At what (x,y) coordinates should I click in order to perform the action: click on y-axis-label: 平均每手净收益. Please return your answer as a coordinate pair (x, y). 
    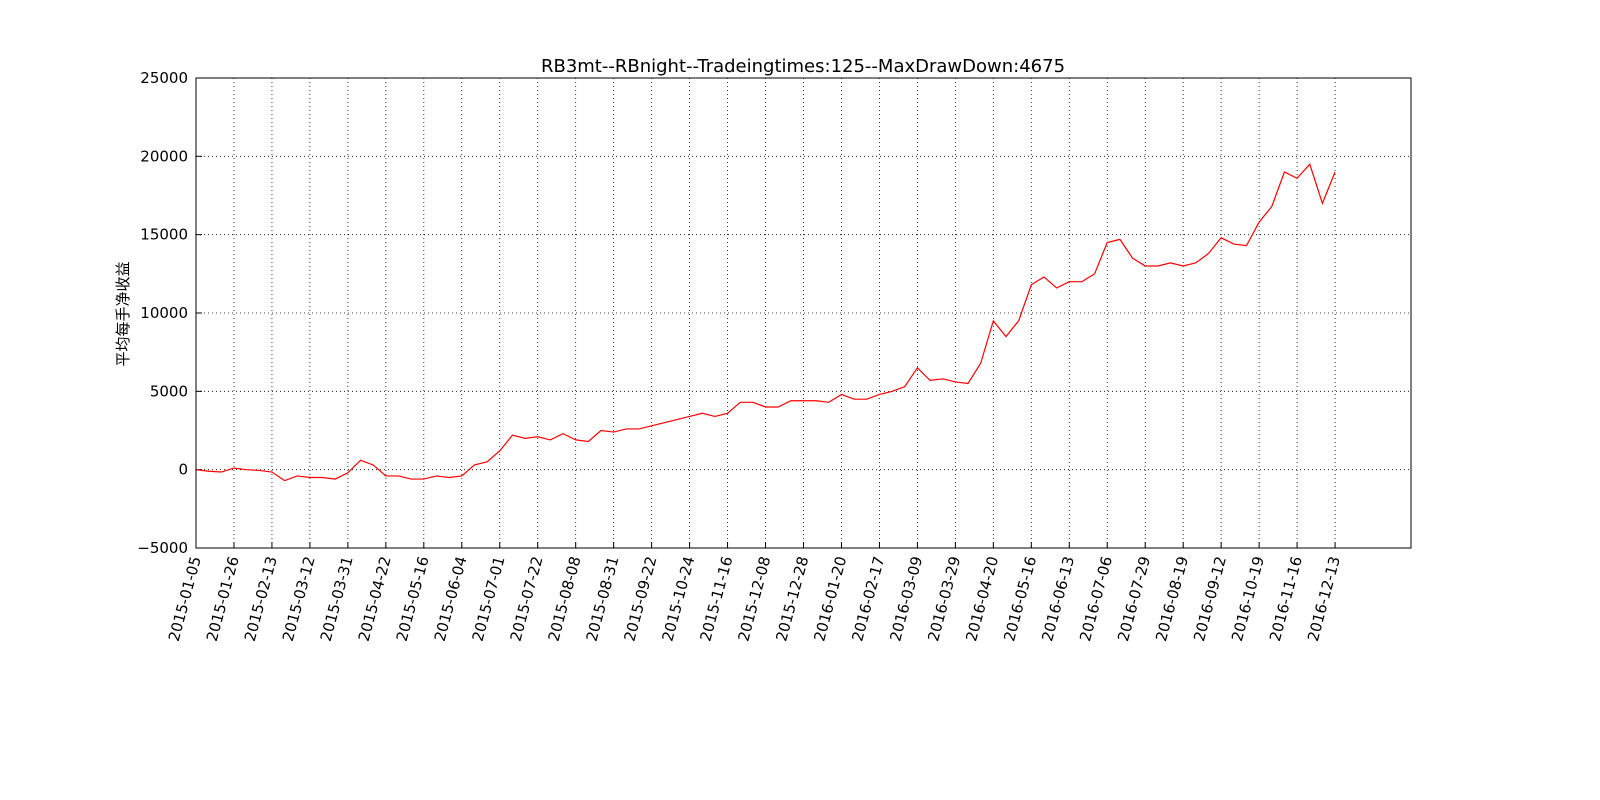
    Looking at the image, I should click on (123, 313).